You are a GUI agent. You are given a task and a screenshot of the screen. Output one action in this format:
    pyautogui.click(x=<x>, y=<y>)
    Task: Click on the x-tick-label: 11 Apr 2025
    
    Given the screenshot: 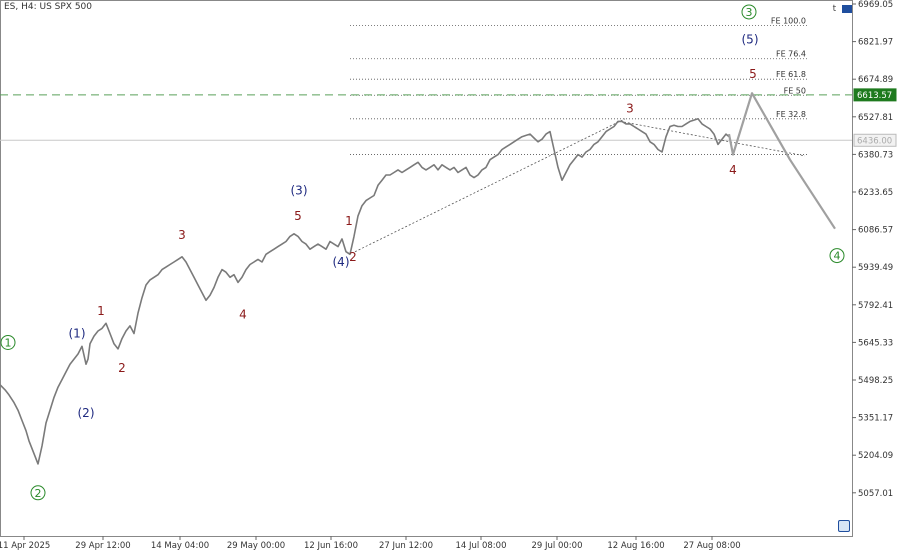 What is the action you would take?
    pyautogui.click(x=25, y=546)
    